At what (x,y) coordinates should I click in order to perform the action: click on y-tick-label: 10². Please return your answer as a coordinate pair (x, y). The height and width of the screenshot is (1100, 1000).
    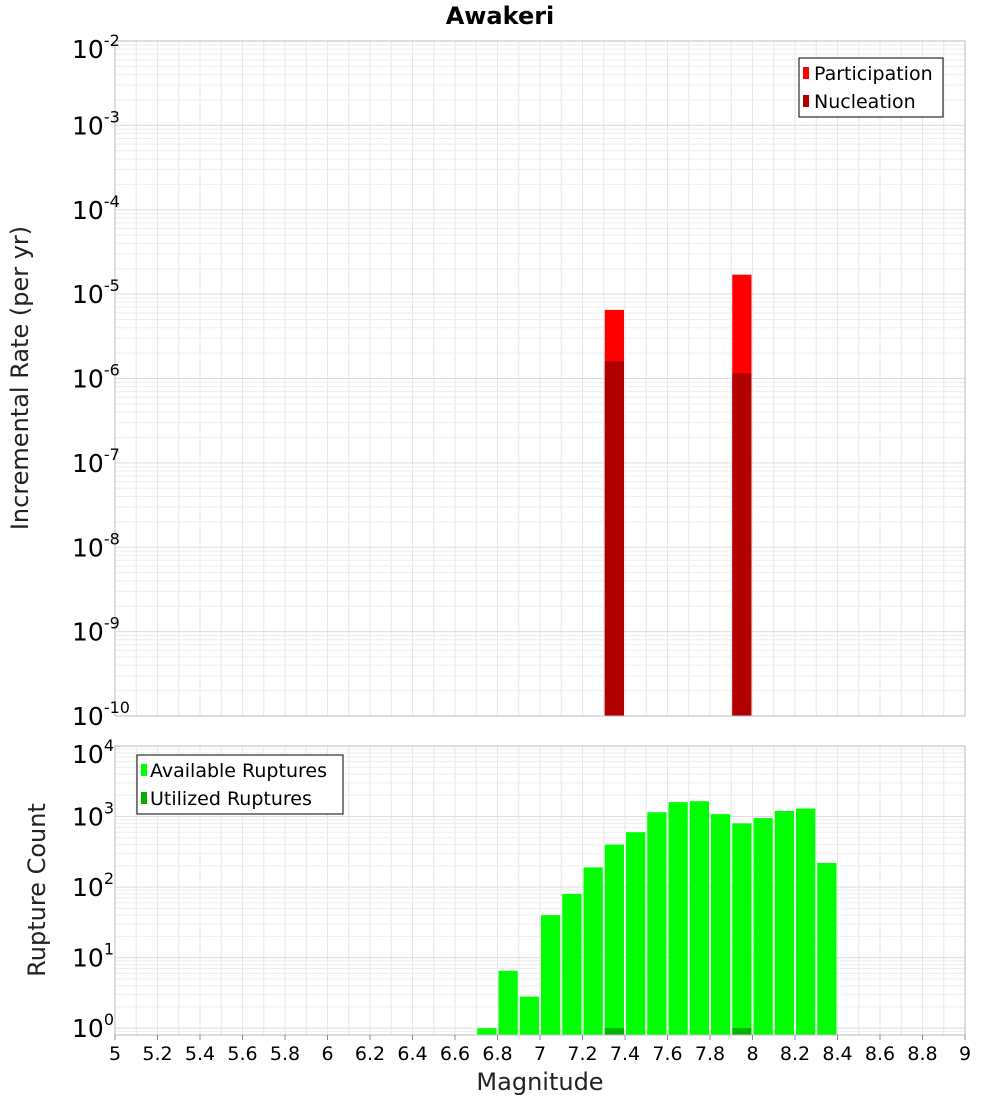
    Looking at the image, I should click on (93, 885).